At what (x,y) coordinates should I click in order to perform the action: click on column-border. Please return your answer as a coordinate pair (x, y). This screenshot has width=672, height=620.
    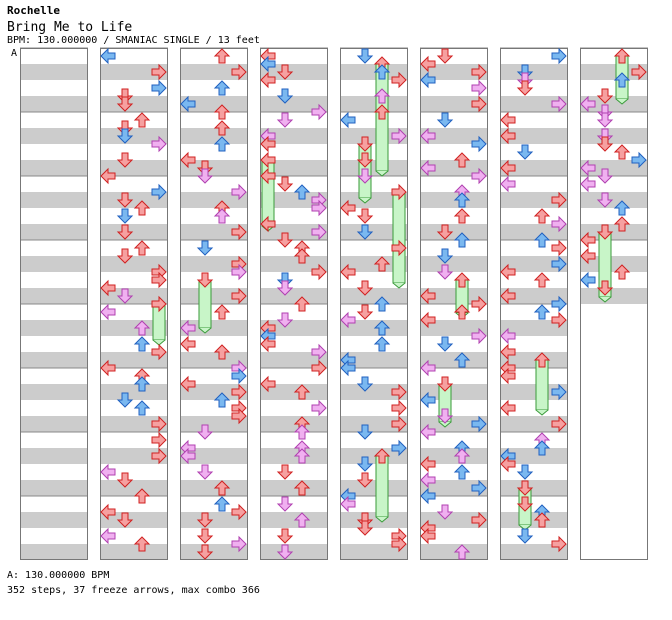
    Looking at the image, I should click on (534, 304).